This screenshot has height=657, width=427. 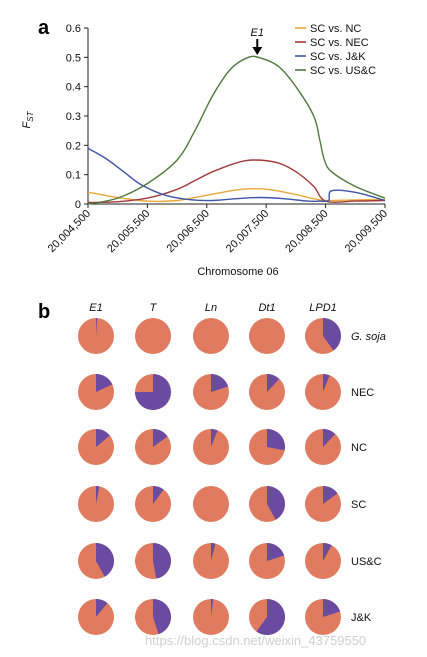 I want to click on legend: SC vs. NC SC vs. NEC SC vs. J&K SC vs. US&C, so click(x=335, y=50).